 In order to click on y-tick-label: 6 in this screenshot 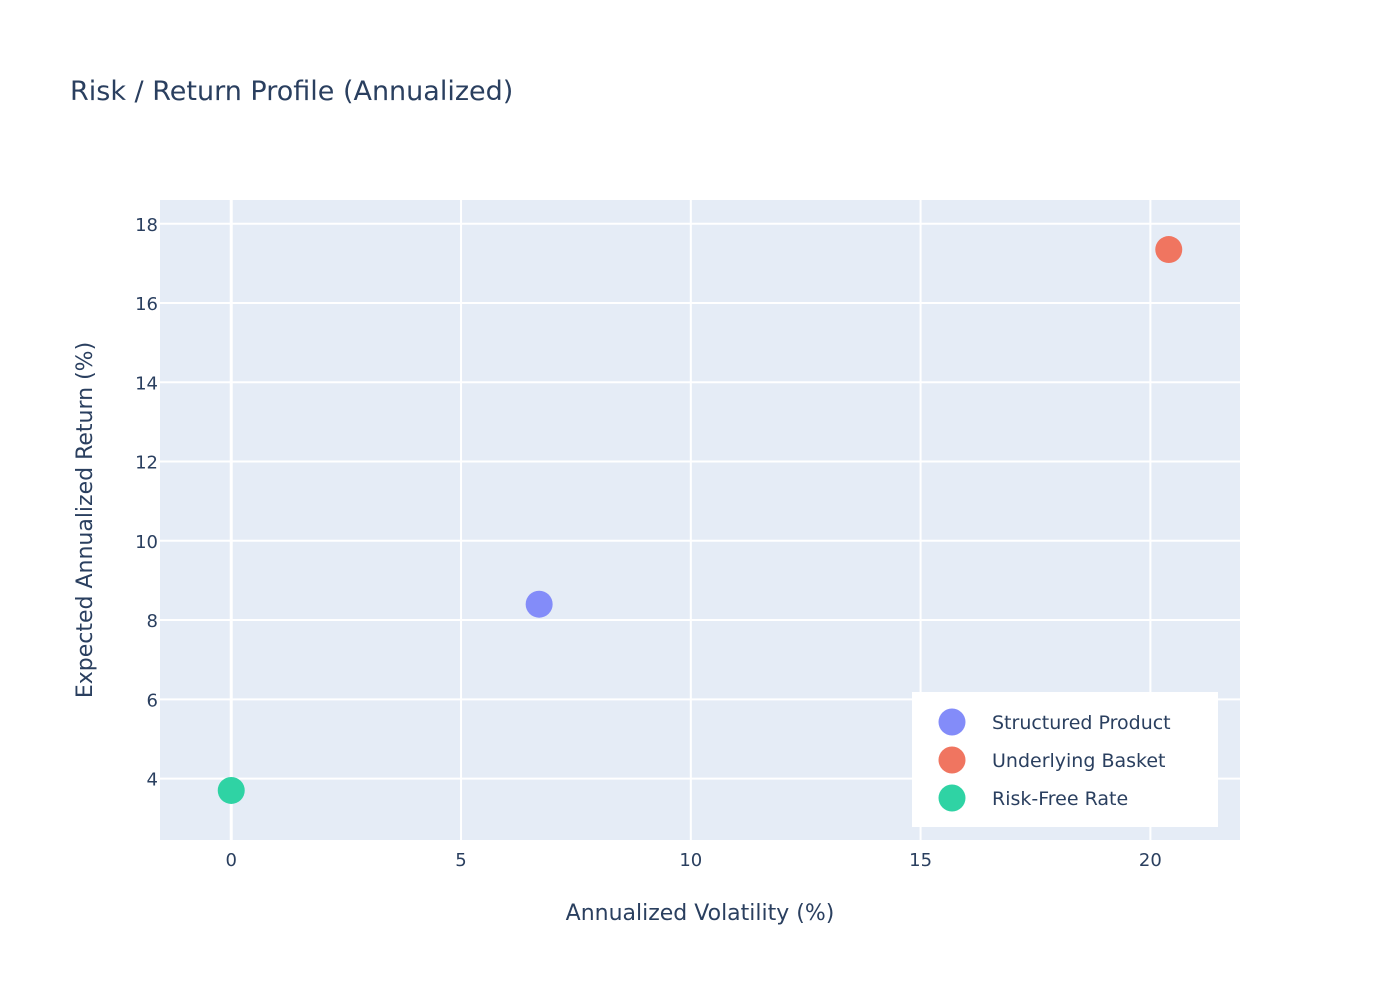, I will do `click(152, 700)`.